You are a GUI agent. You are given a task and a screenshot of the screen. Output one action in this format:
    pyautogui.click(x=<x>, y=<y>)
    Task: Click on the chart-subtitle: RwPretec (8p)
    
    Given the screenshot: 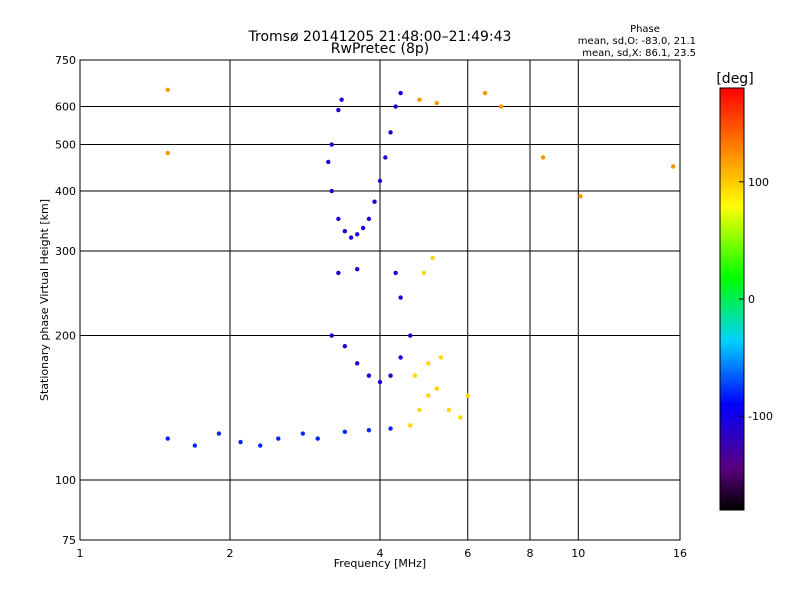 What is the action you would take?
    pyautogui.click(x=380, y=49)
    